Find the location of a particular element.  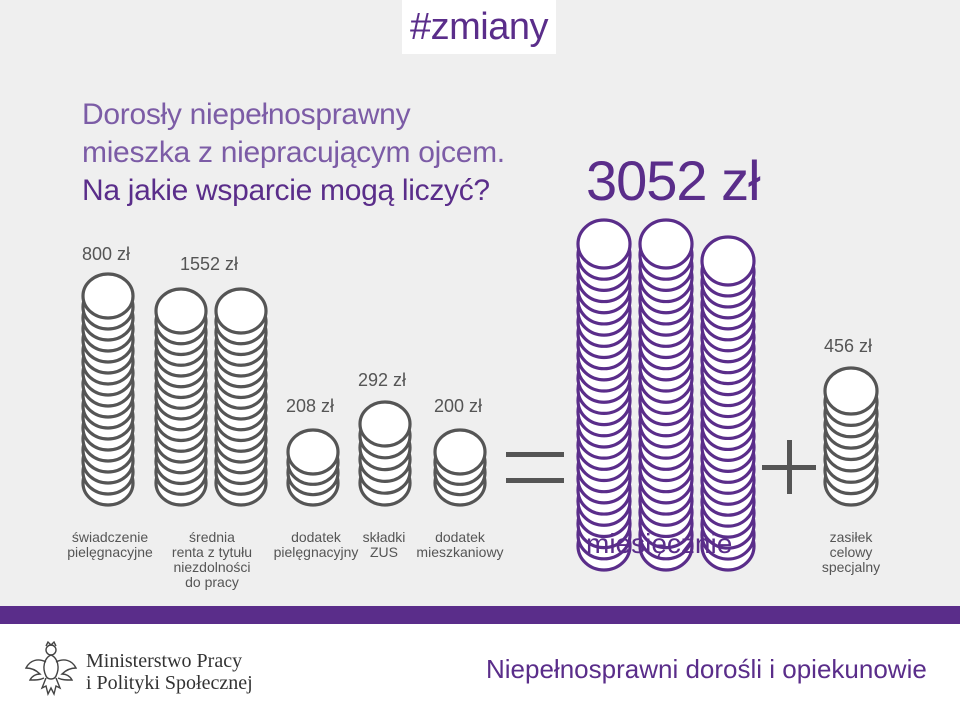

plus-icon is located at coordinates (789, 467).